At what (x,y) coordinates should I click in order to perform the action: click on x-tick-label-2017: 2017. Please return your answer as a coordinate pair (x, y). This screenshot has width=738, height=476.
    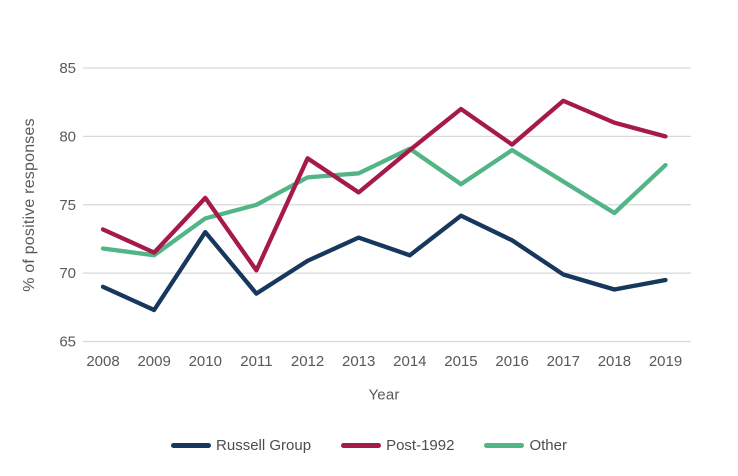
    Looking at the image, I should click on (563, 361).